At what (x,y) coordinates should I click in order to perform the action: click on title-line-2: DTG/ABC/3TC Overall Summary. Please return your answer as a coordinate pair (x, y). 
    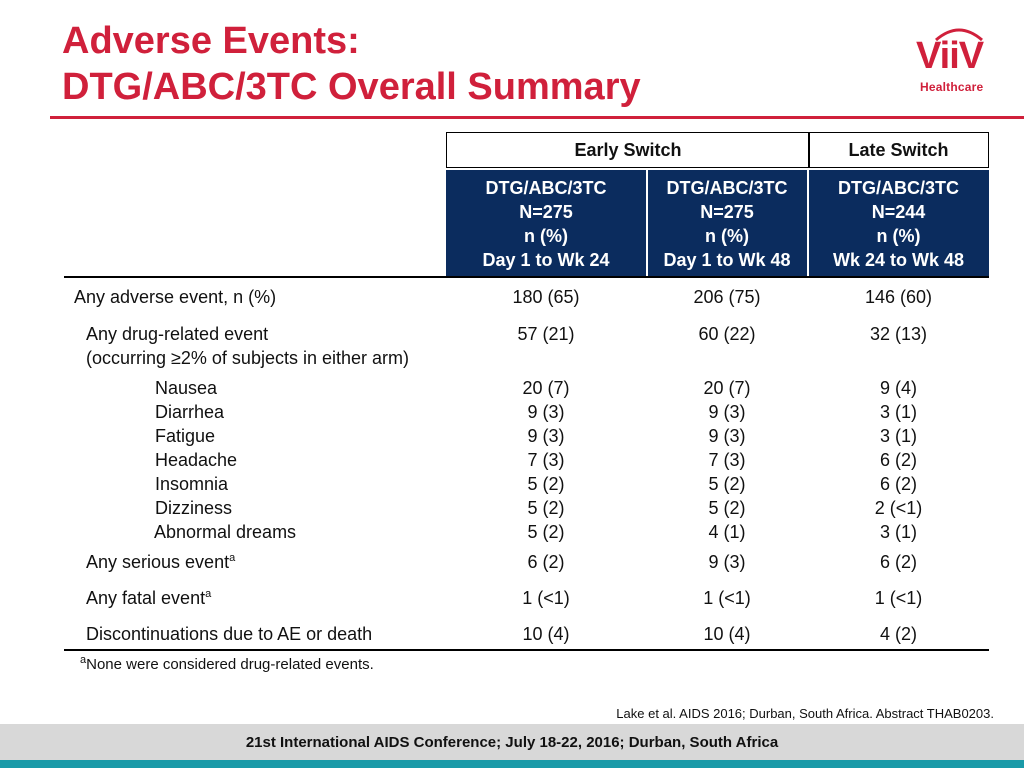
    Looking at the image, I should click on (351, 87).